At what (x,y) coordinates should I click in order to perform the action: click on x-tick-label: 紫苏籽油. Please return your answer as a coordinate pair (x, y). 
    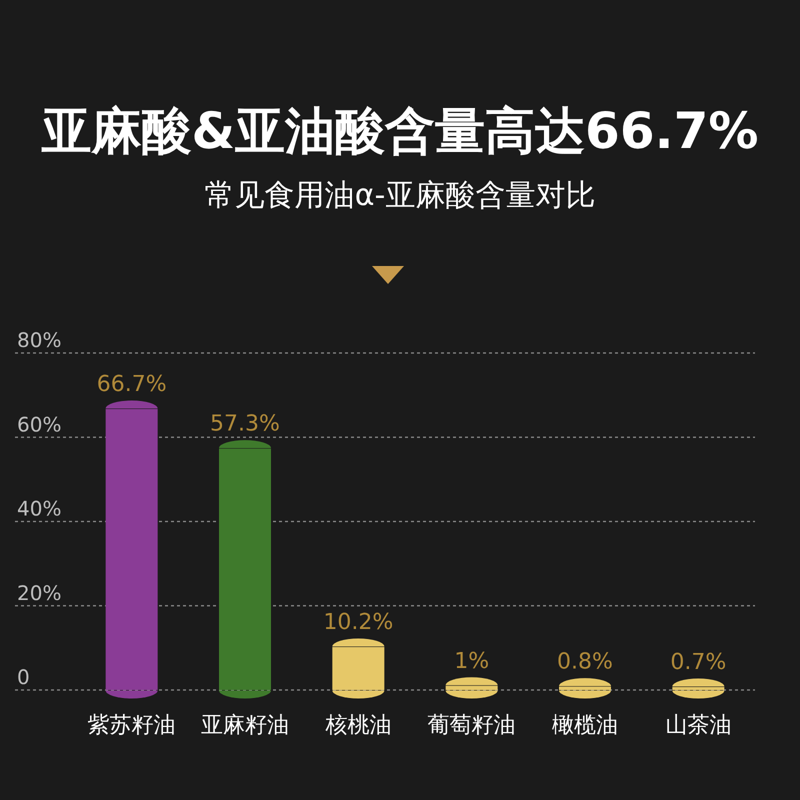
    Looking at the image, I should click on (132, 725).